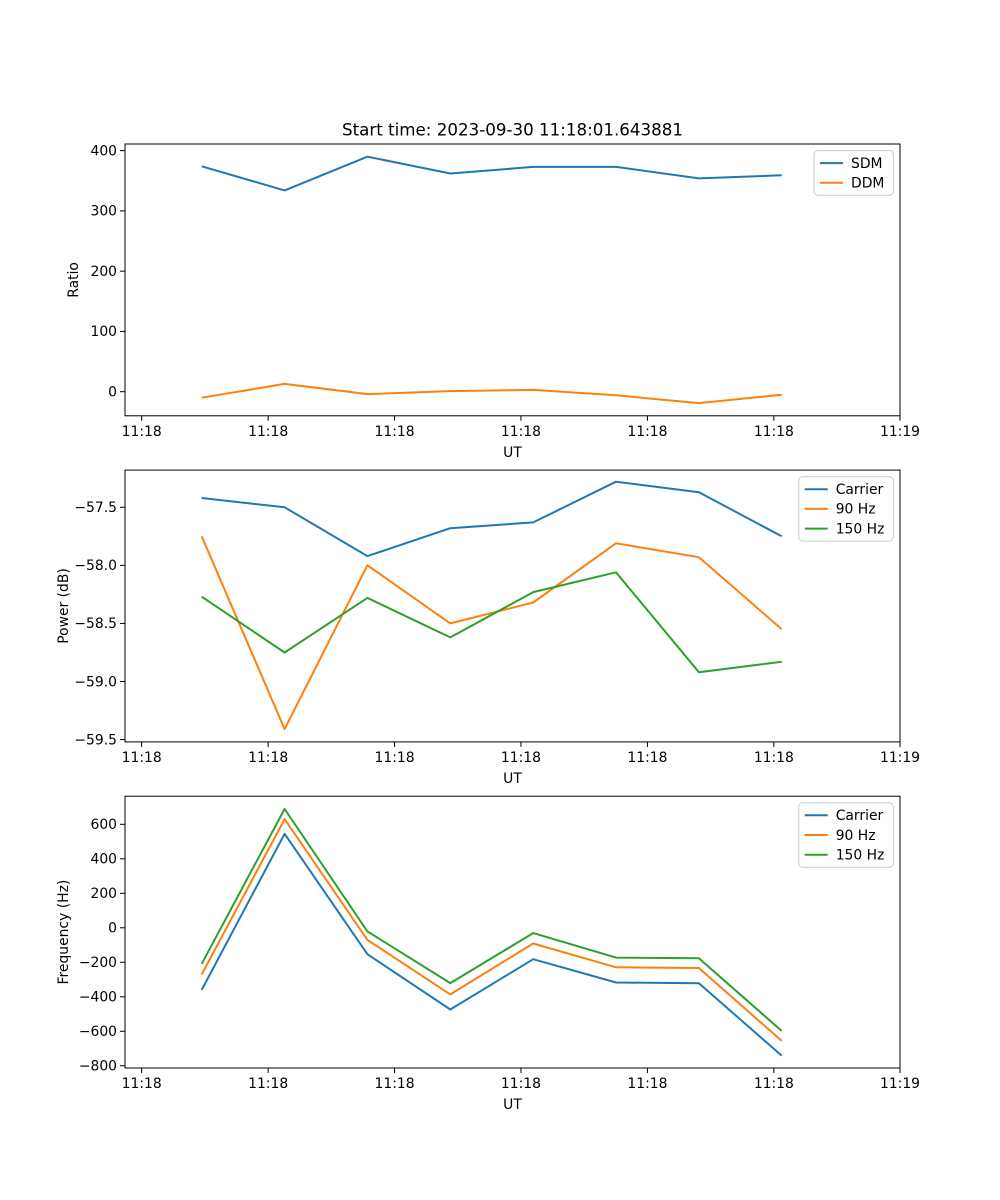  What do you see at coordinates (98, 998) in the screenshot?
I see `y-tick-label: −400` at bounding box center [98, 998].